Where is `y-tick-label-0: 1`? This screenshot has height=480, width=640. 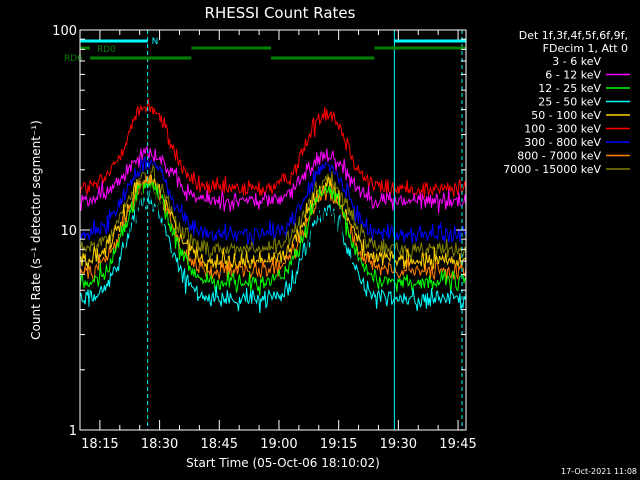
y-tick-label-0: 1 is located at coordinates (73, 431).